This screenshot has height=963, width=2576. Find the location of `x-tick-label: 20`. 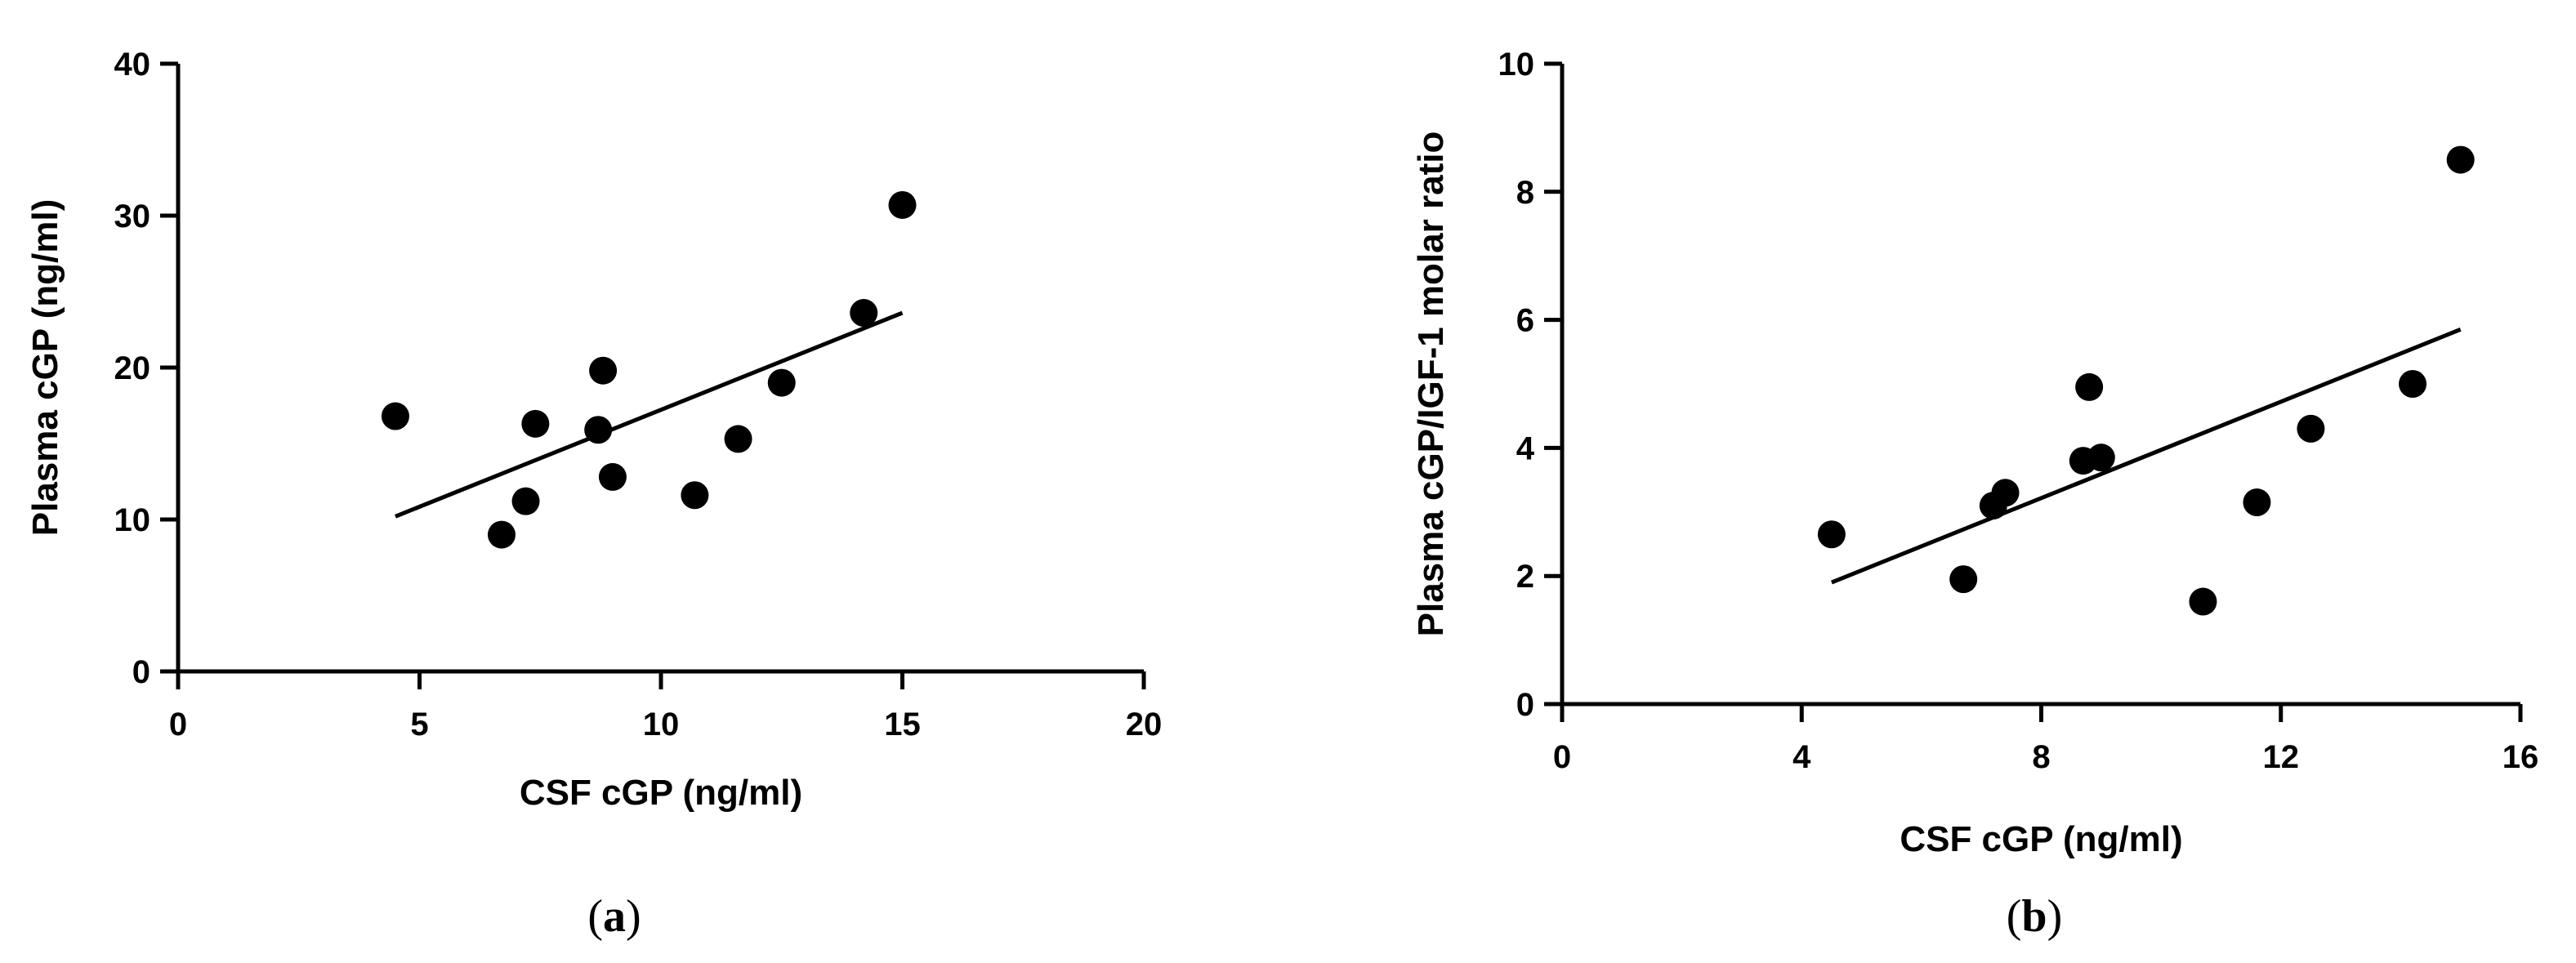

x-tick-label: 20 is located at coordinates (1144, 725).